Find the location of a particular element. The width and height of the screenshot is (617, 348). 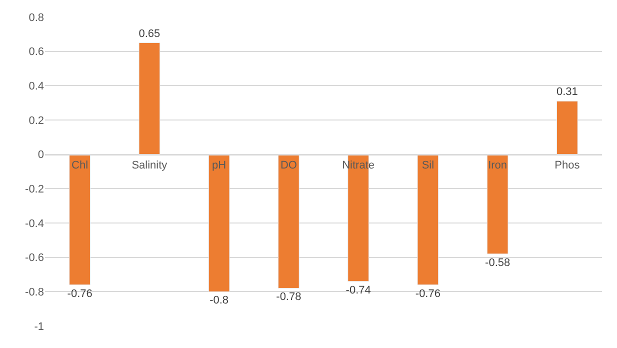

y-tick-label: 0.4 is located at coordinates (36, 86).